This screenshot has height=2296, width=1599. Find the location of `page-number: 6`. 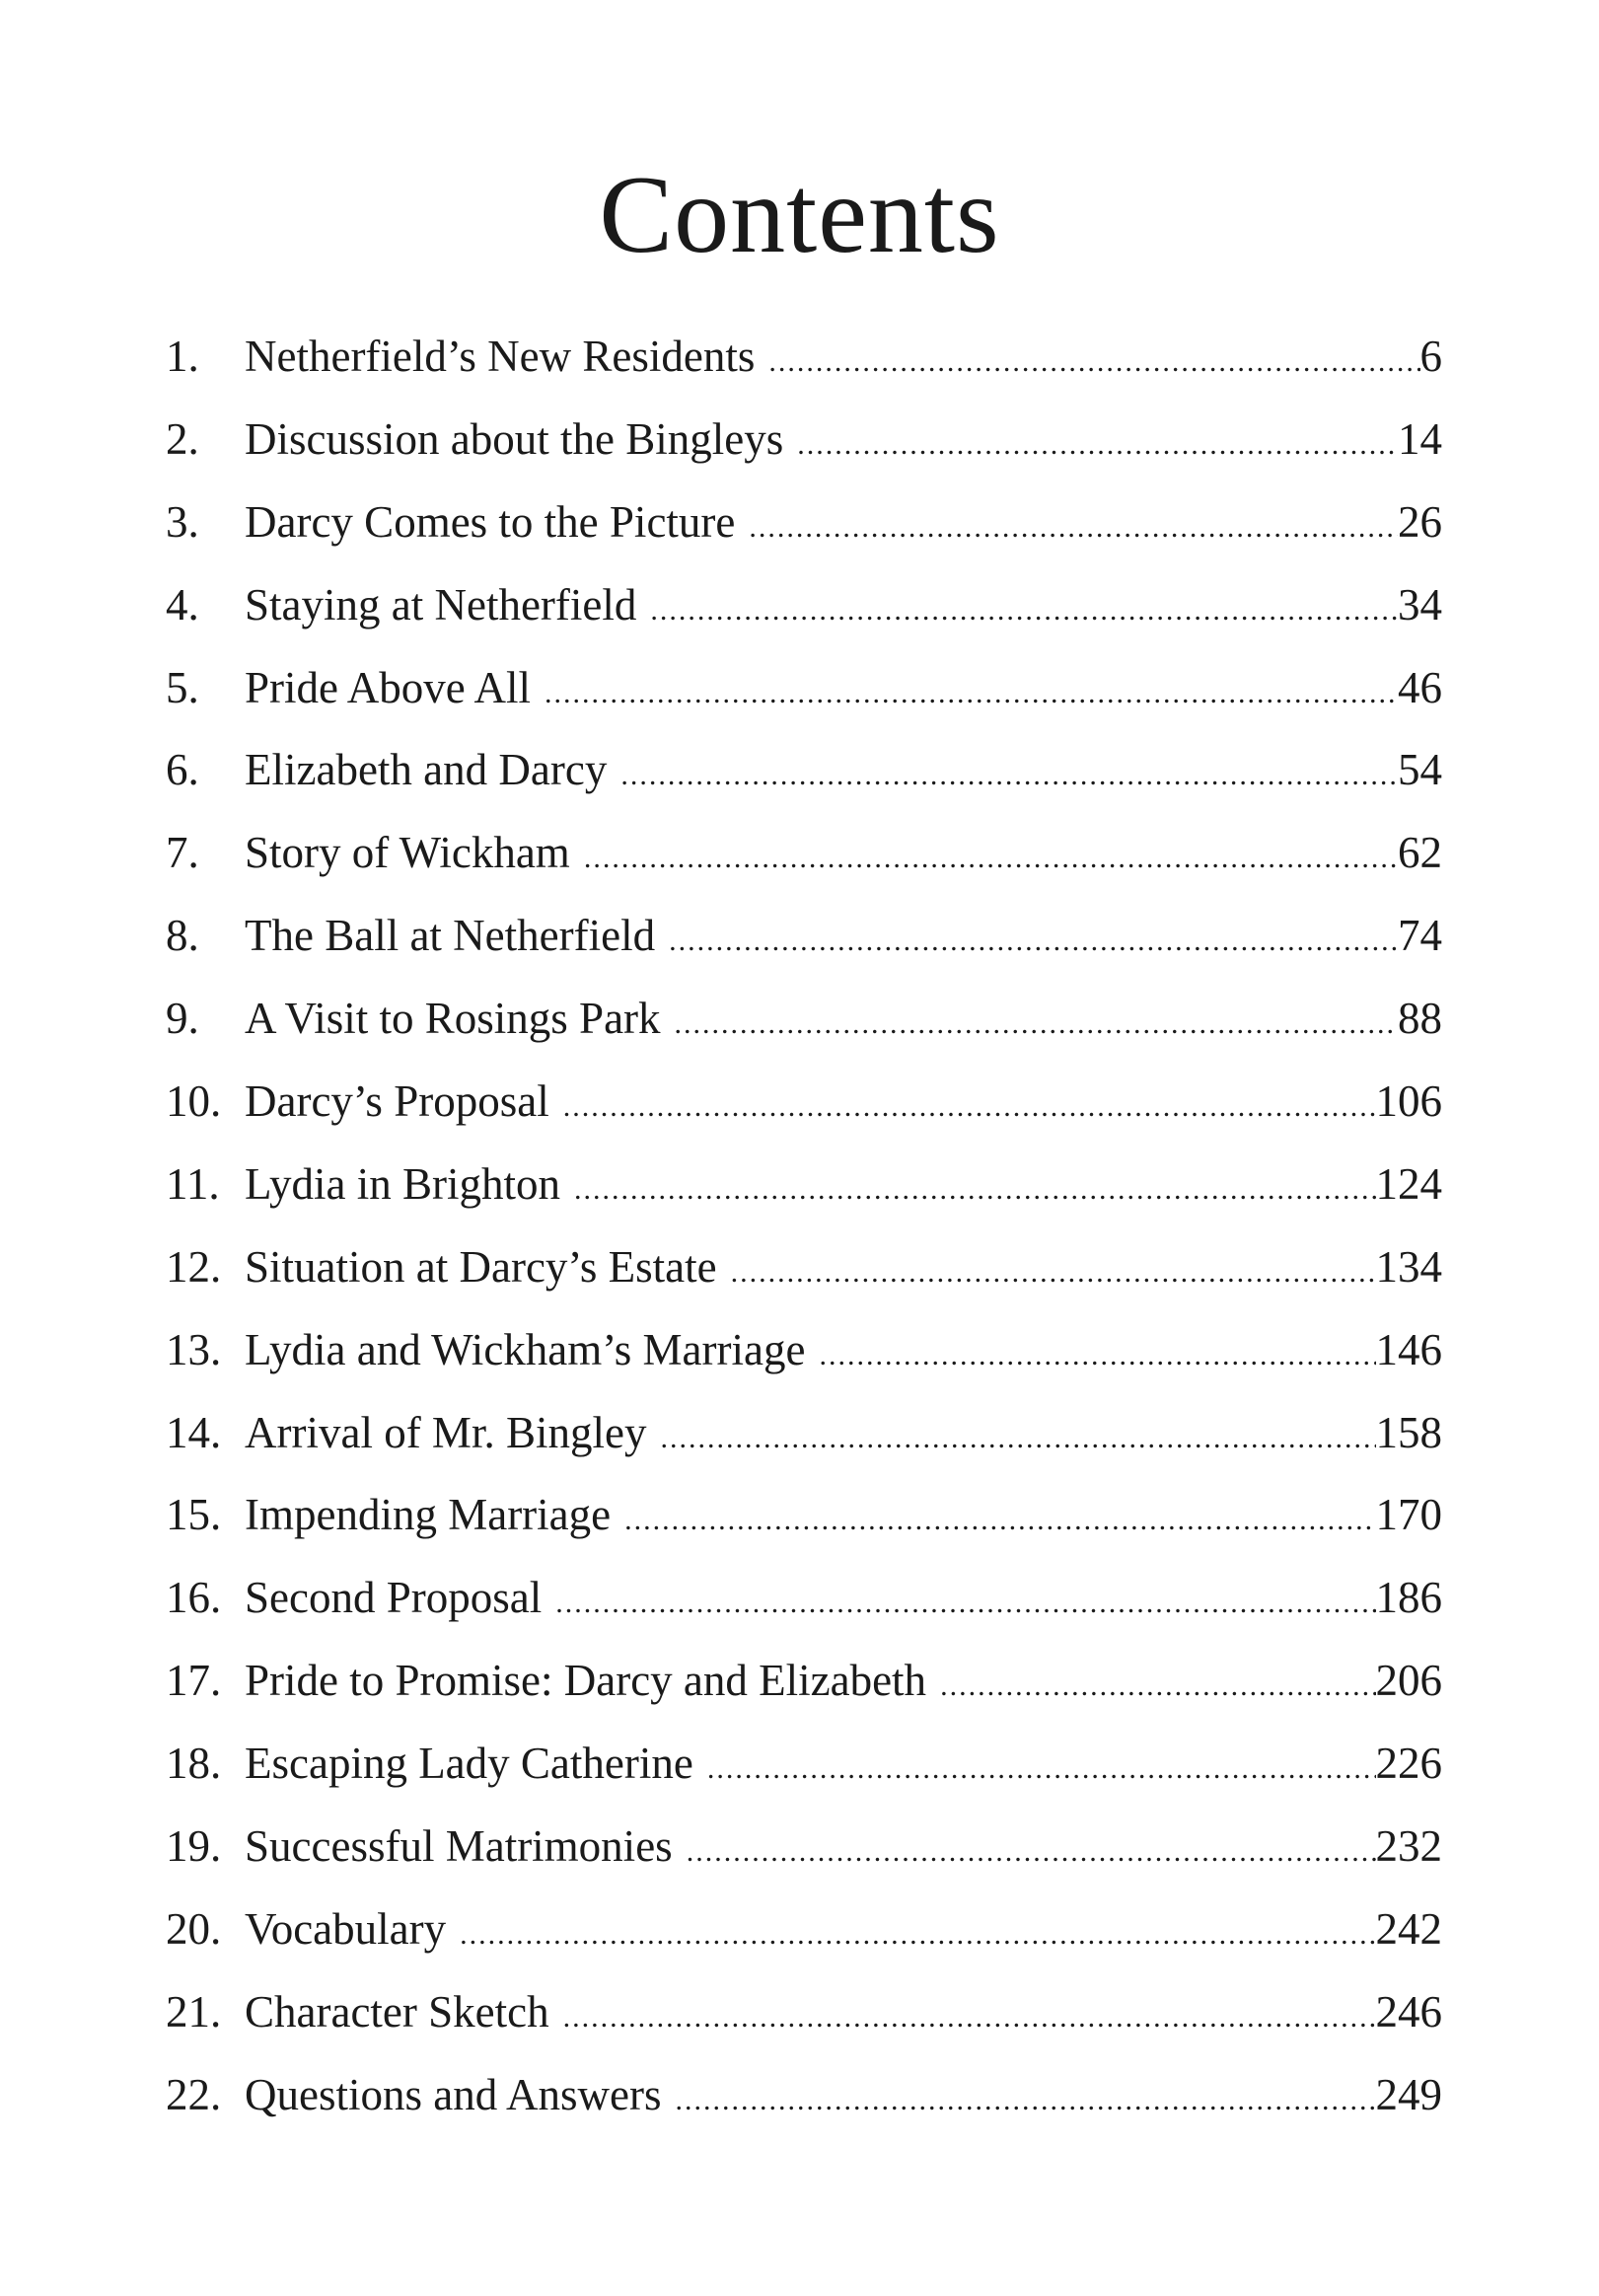

page-number: 6 is located at coordinates (1431, 357).